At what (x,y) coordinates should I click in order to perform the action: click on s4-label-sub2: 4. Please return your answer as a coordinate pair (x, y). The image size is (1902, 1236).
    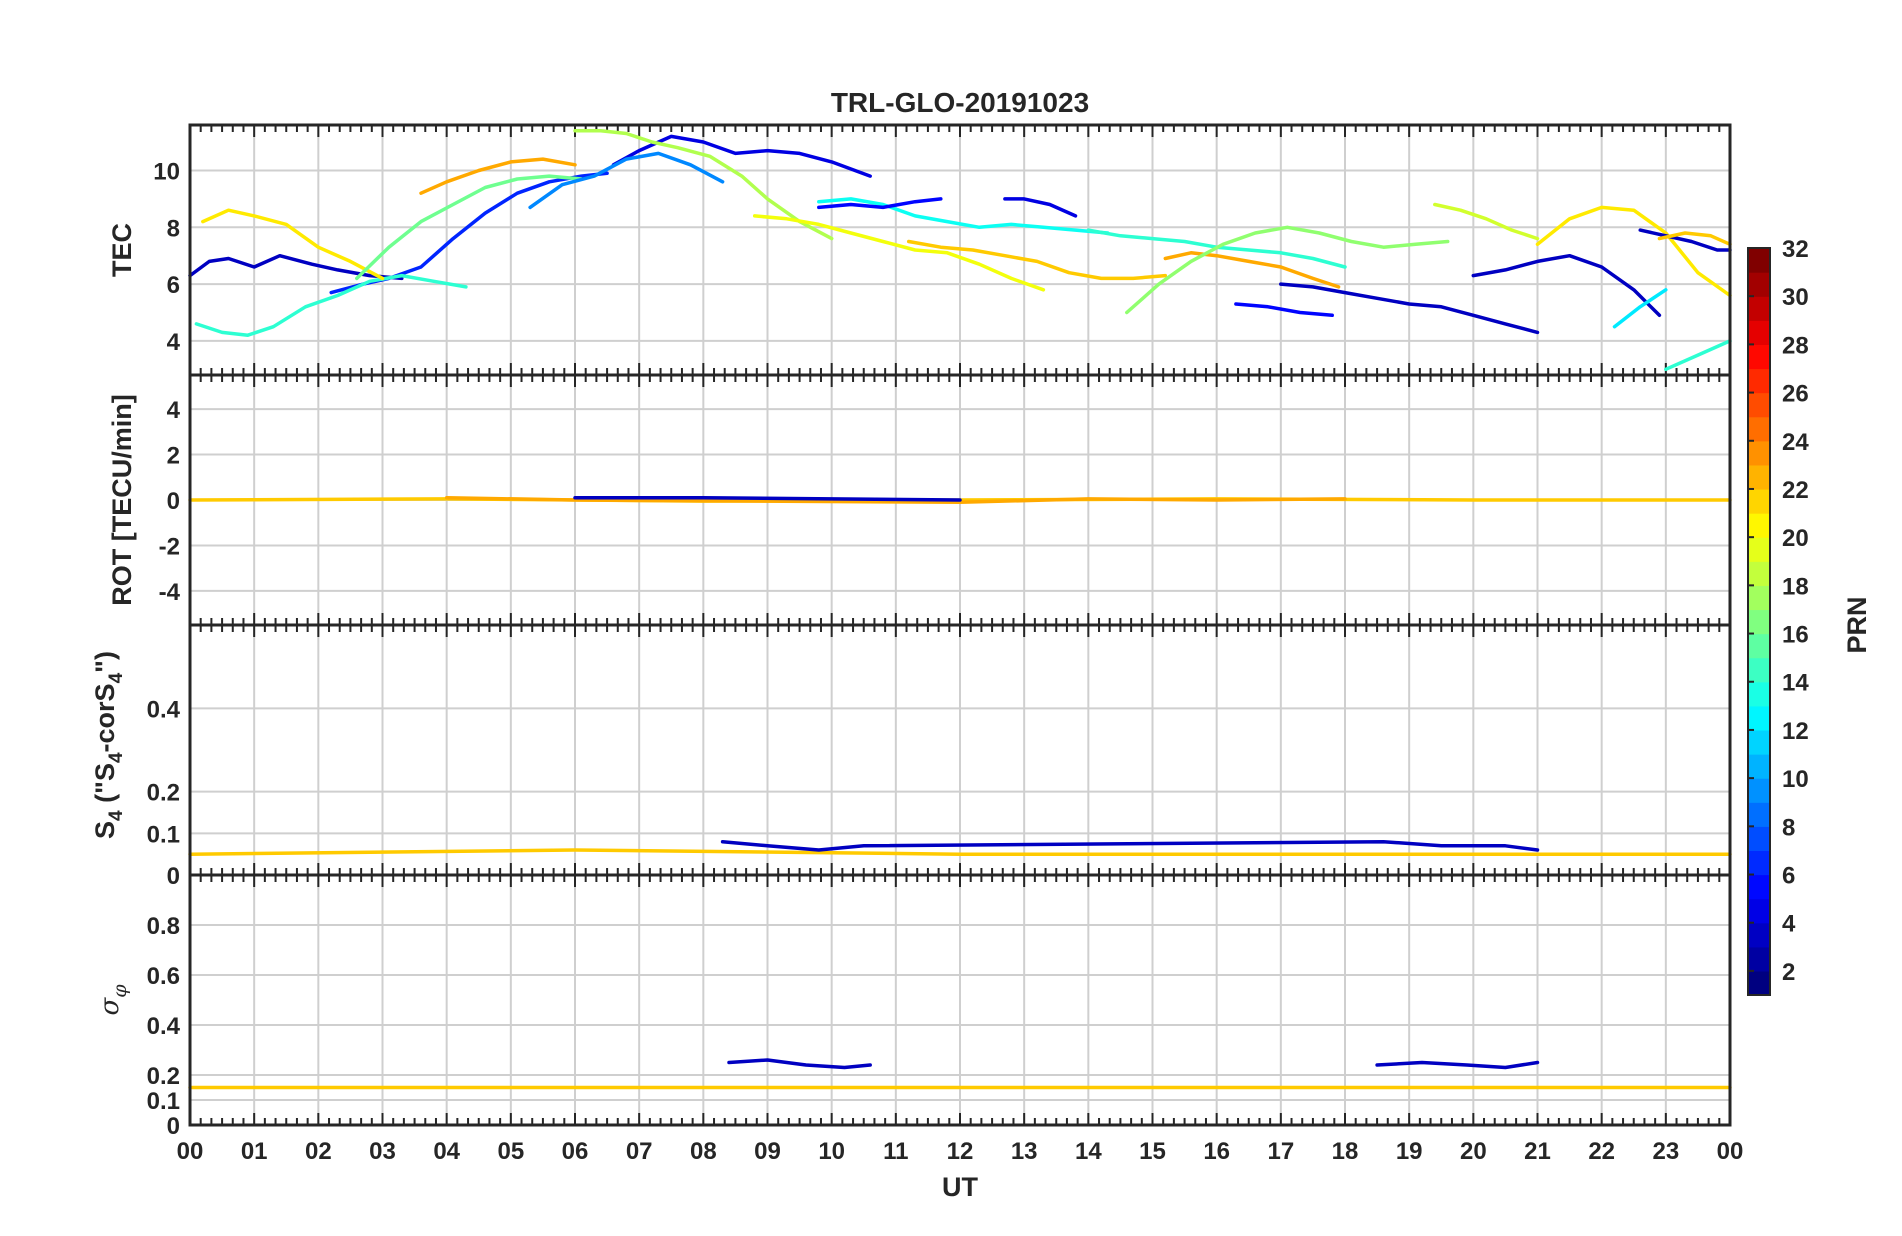
    Looking at the image, I should click on (116, 757).